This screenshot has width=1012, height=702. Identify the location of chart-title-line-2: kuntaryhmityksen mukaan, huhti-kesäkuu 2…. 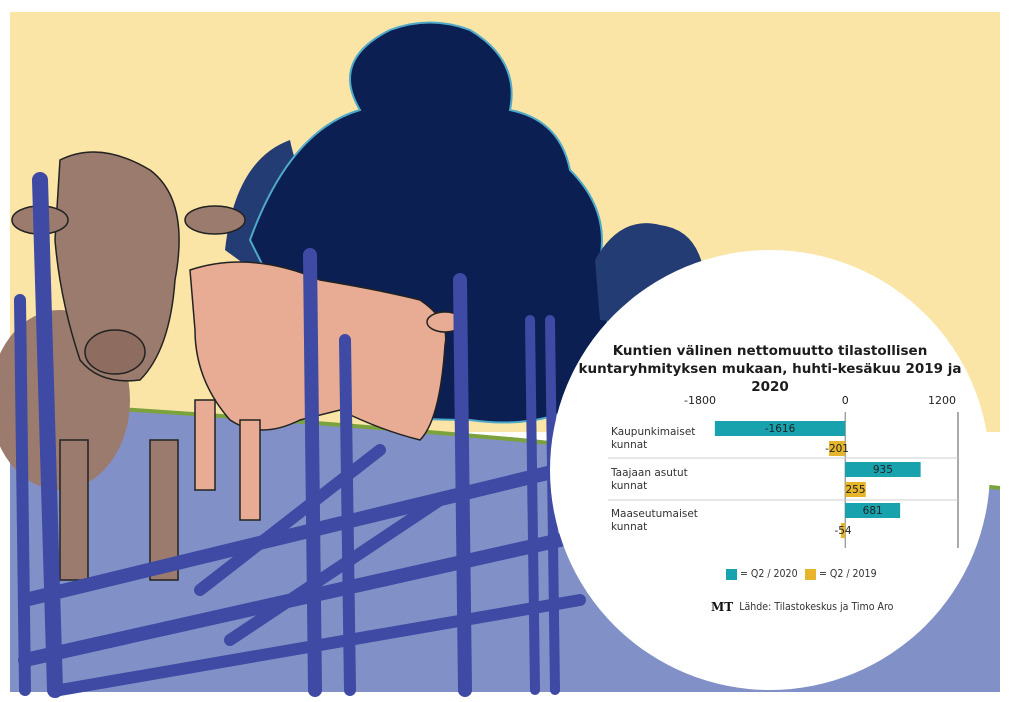
(770, 378).